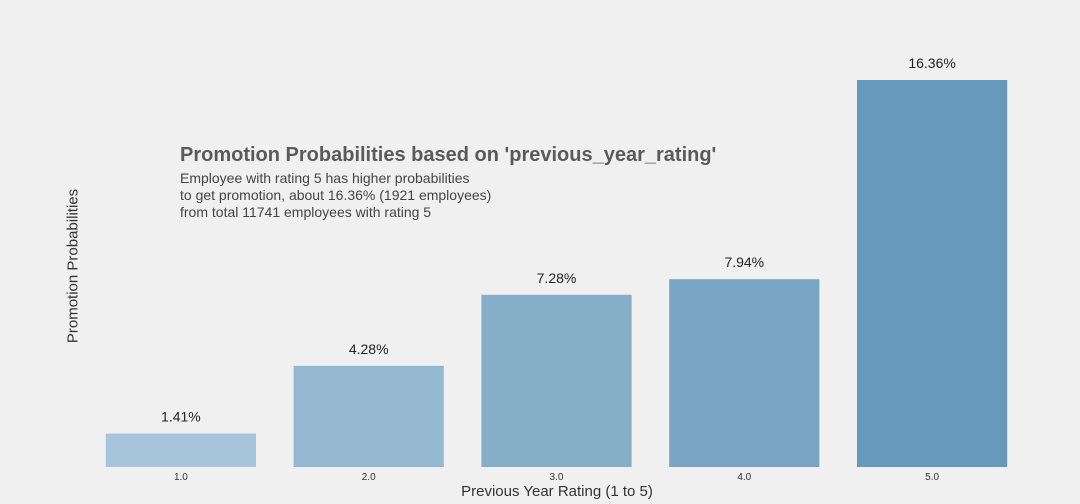 This screenshot has height=504, width=1080. I want to click on bar-4.0, so click(744, 373).